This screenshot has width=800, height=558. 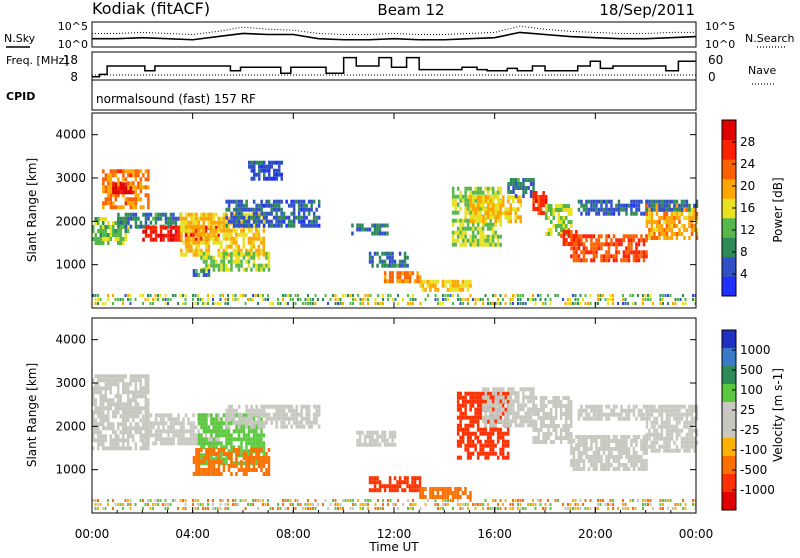 I want to click on date-label: 18/Sep/2011, so click(x=647, y=10).